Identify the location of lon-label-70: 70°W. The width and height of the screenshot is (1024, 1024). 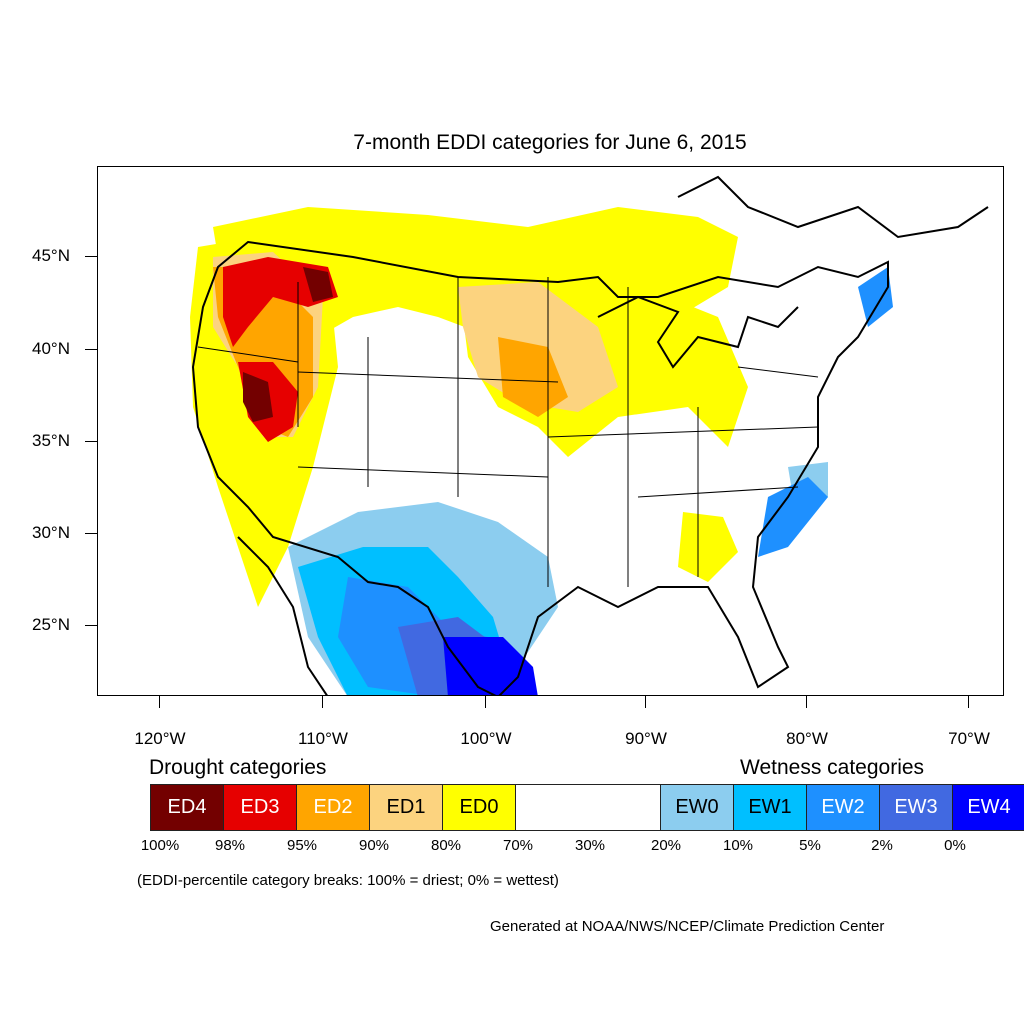
(969, 738).